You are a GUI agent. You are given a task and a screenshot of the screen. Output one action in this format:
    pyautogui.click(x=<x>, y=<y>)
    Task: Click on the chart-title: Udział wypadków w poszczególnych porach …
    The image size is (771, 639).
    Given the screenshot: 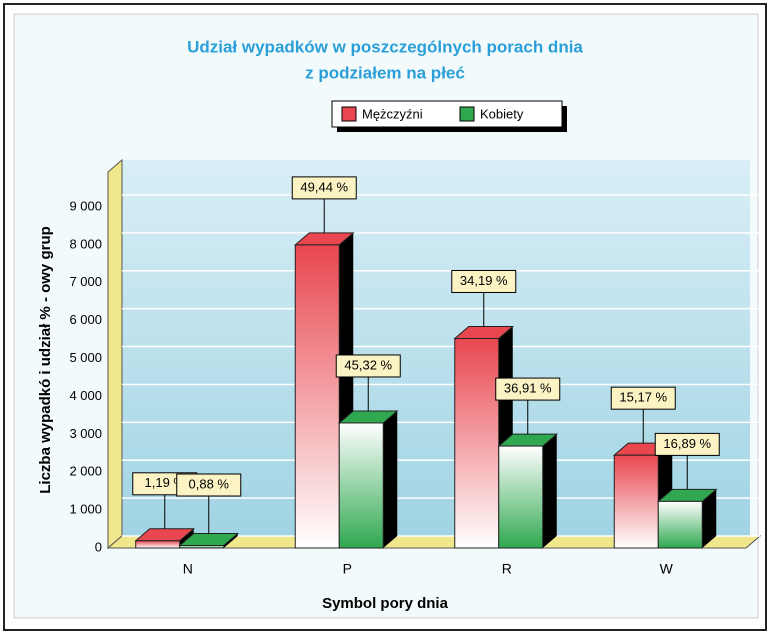 What is the action you would take?
    pyautogui.click(x=385, y=46)
    